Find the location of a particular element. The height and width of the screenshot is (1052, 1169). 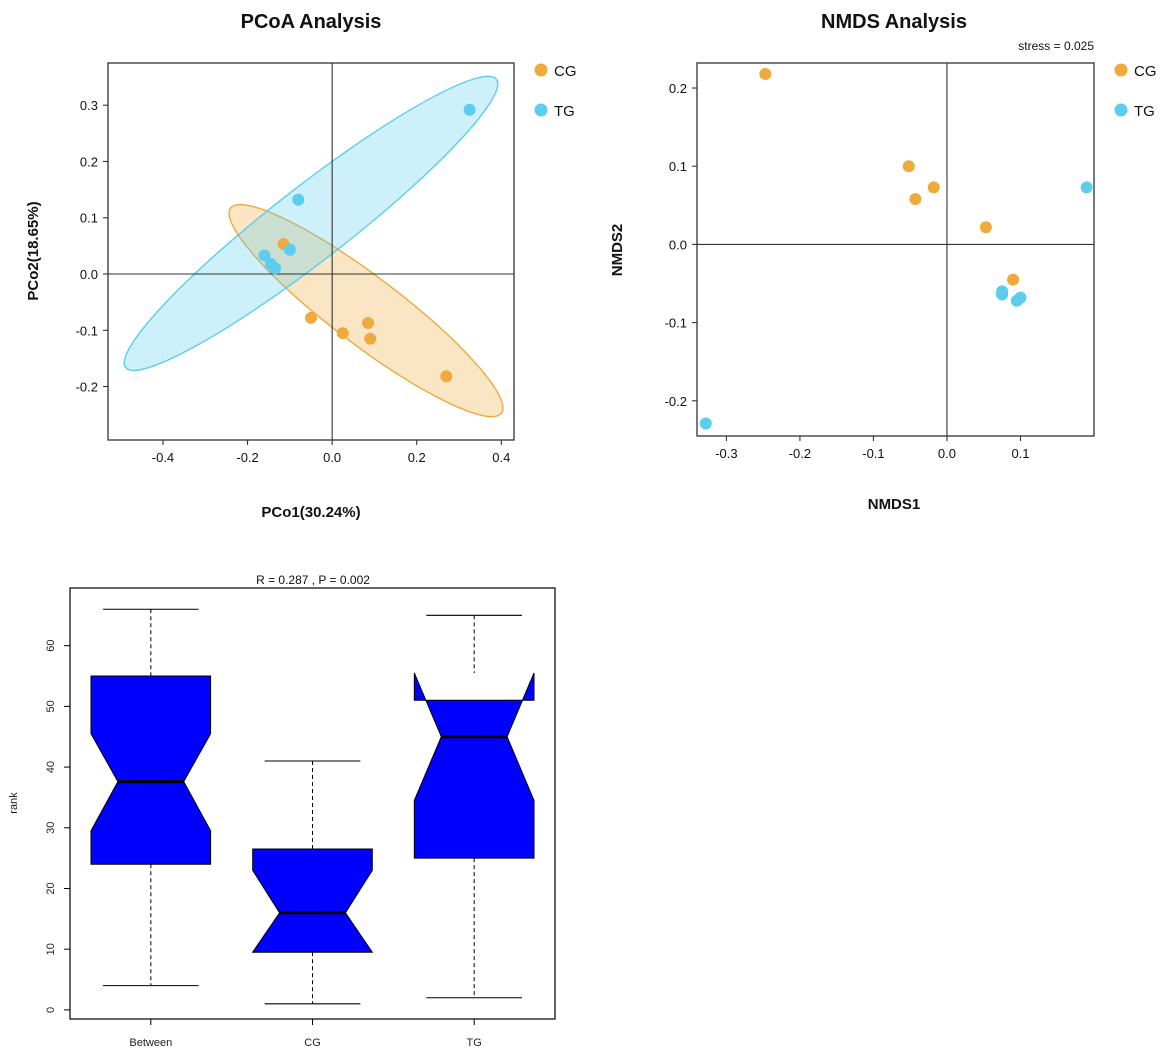

nmds-y-tick-label: -0.2 is located at coordinates (676, 401).